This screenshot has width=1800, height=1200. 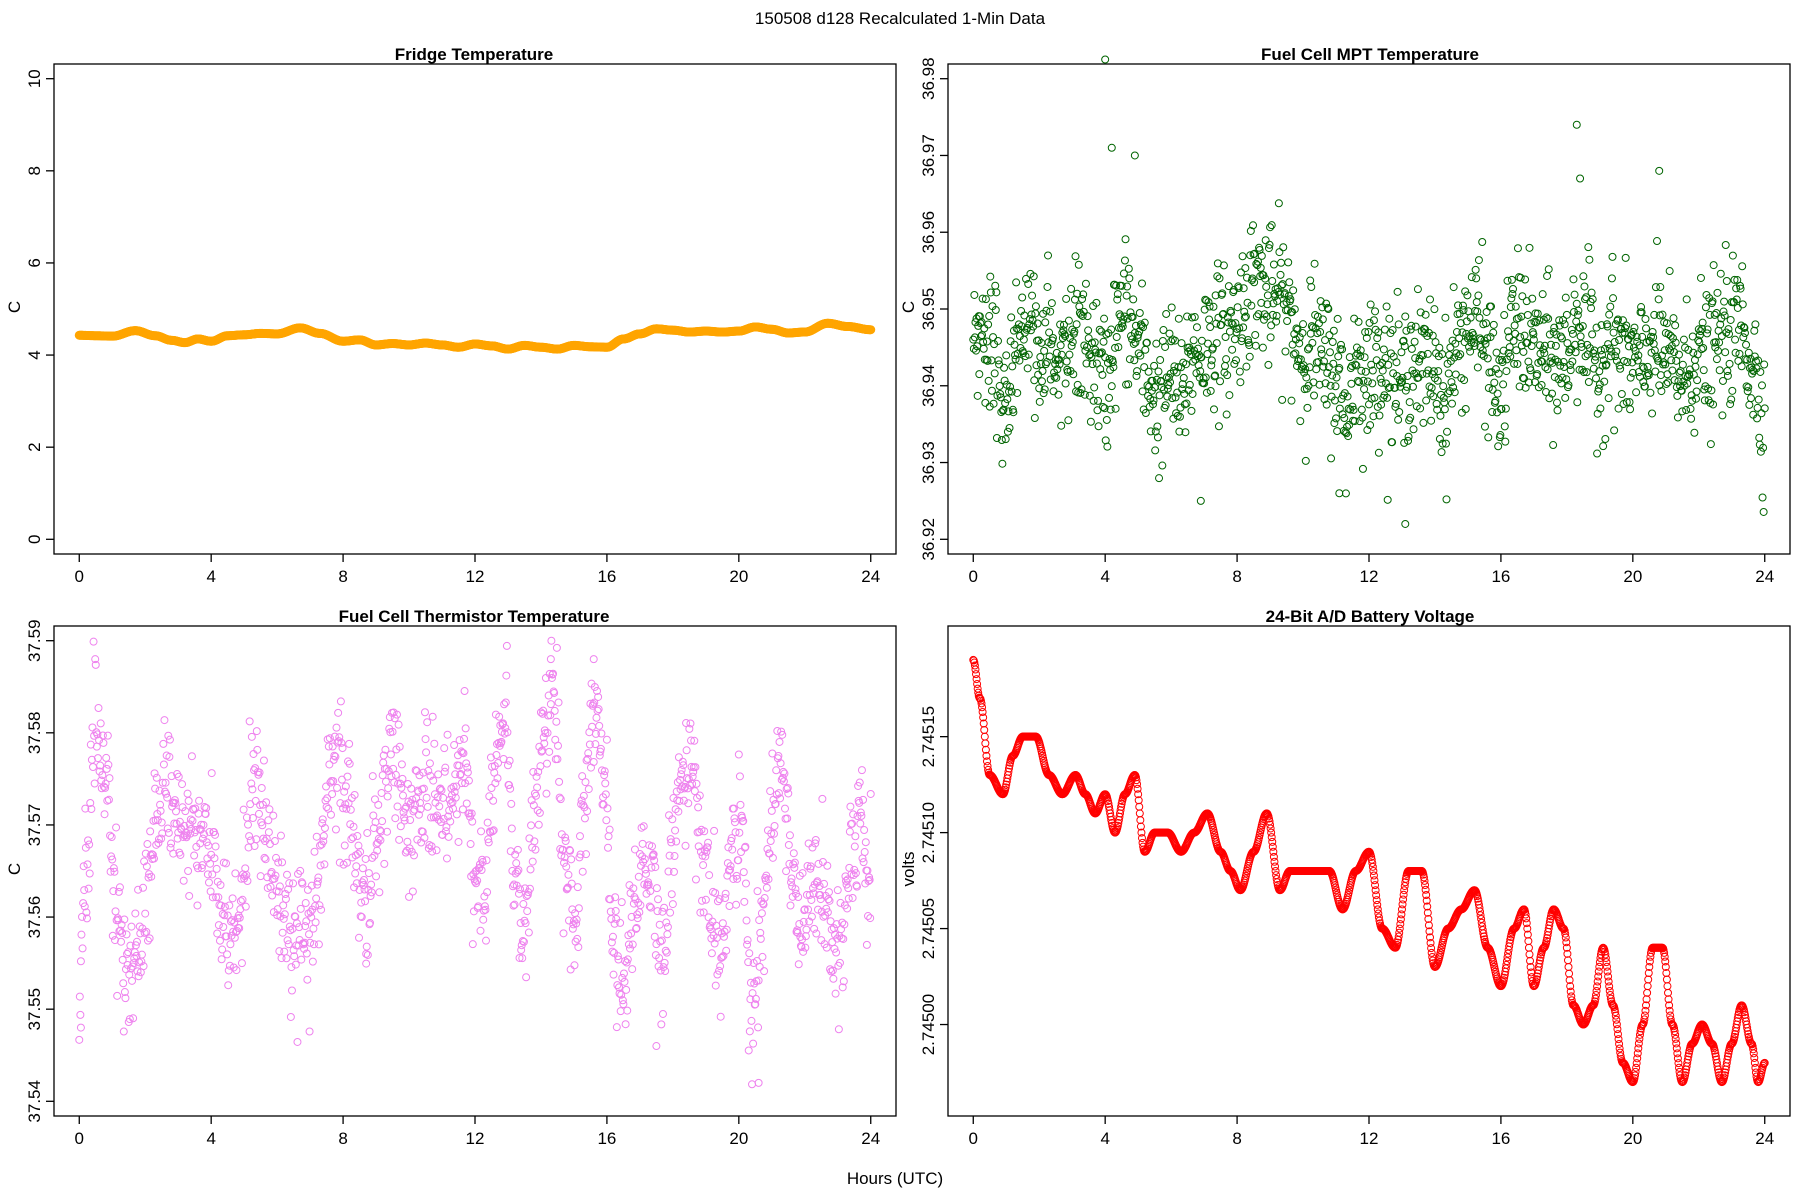 I want to click on y-tick-label: 36.96, so click(x=928, y=232).